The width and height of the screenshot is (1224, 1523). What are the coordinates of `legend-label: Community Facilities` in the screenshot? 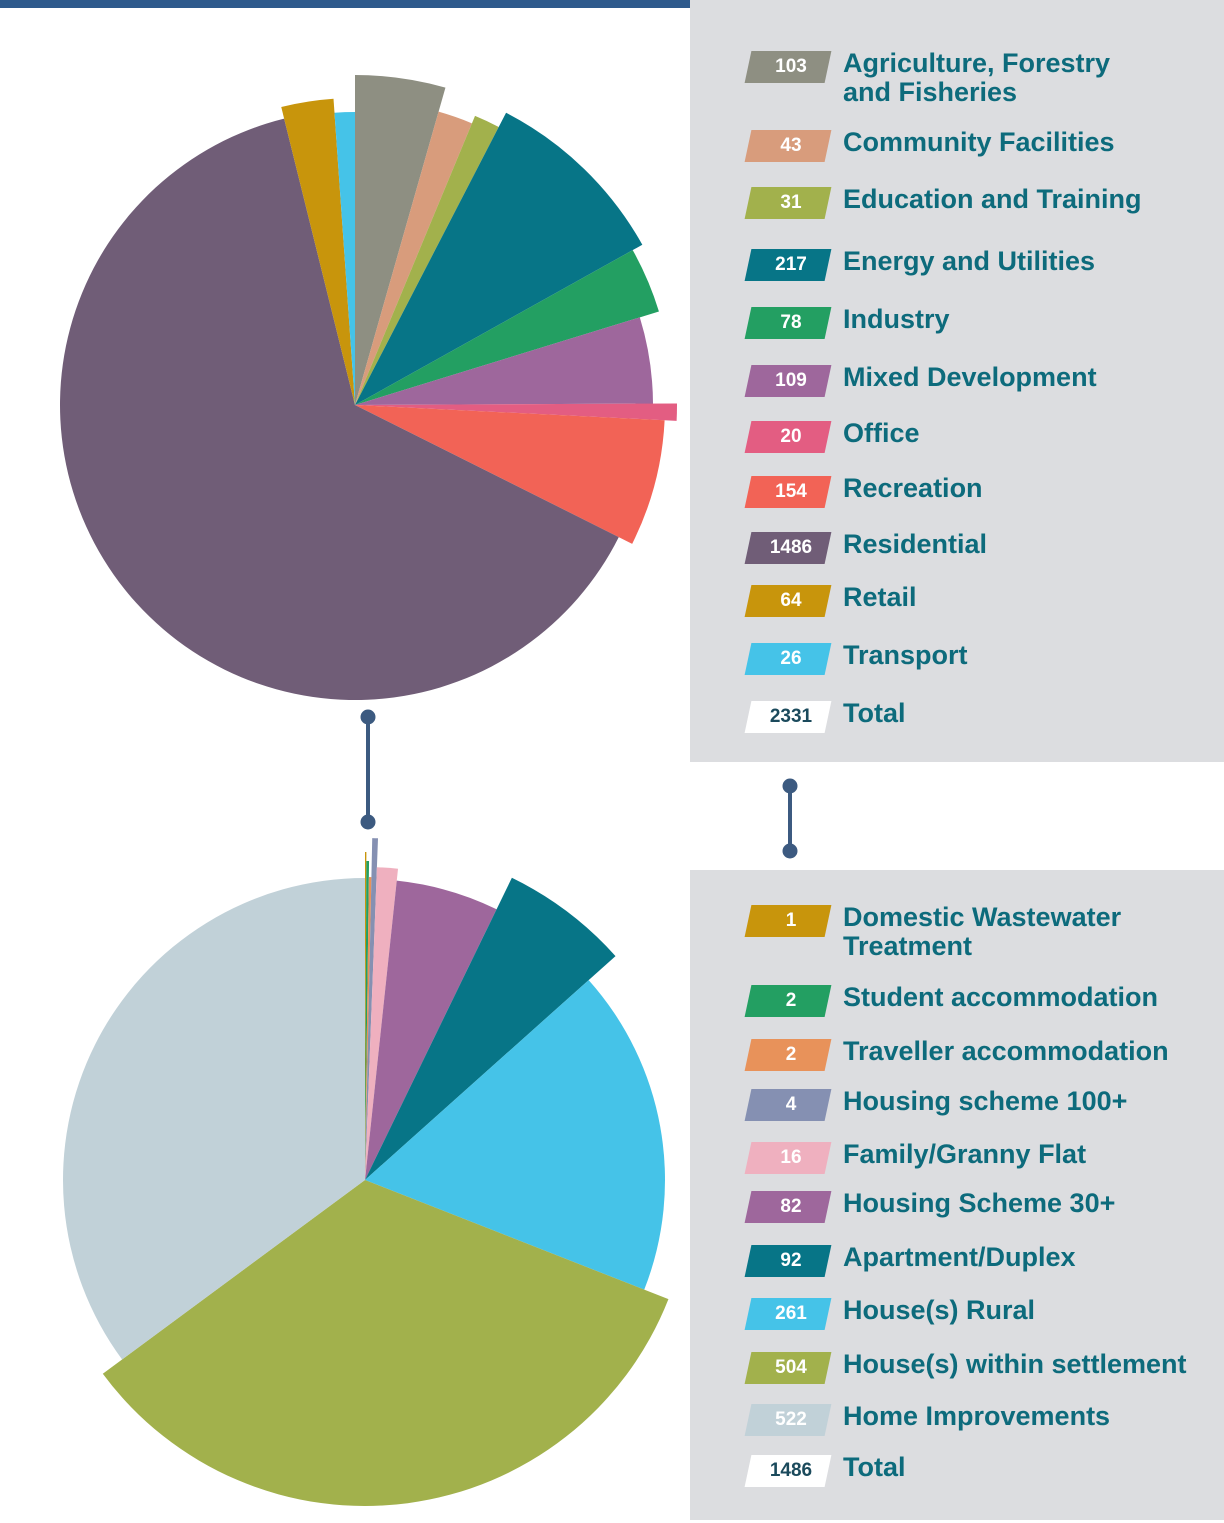 It's located at (979, 142).